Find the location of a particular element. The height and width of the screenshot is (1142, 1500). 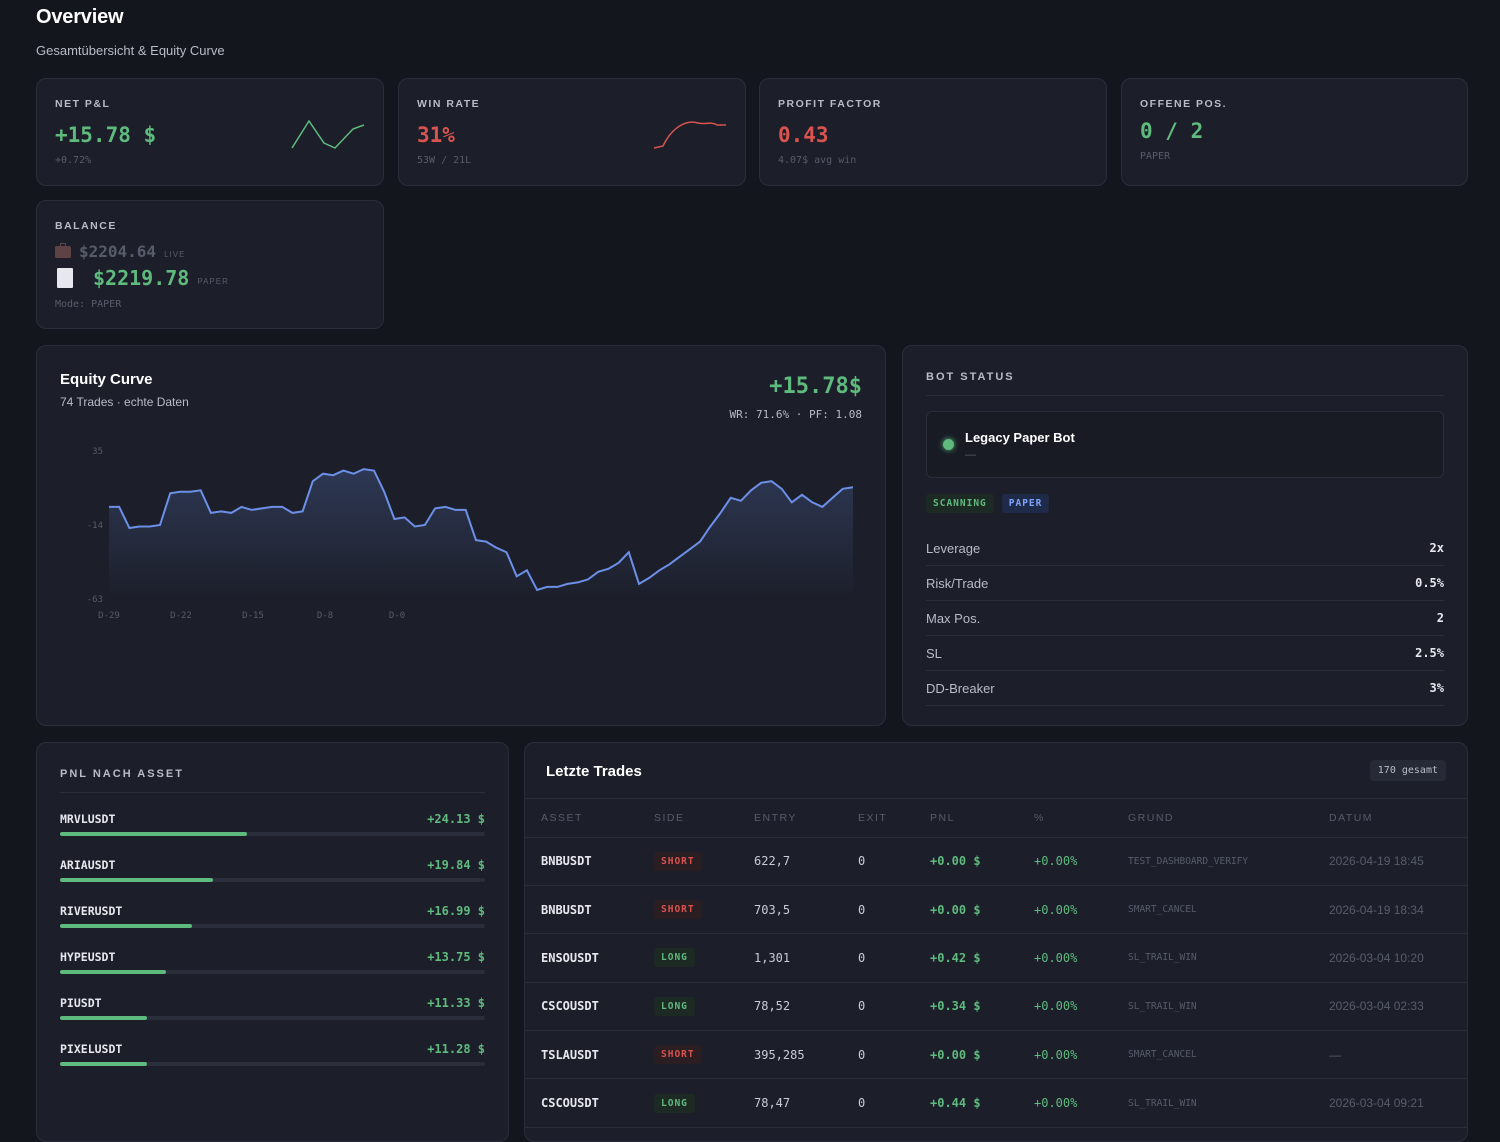

page-title: Overview is located at coordinates (80, 17).